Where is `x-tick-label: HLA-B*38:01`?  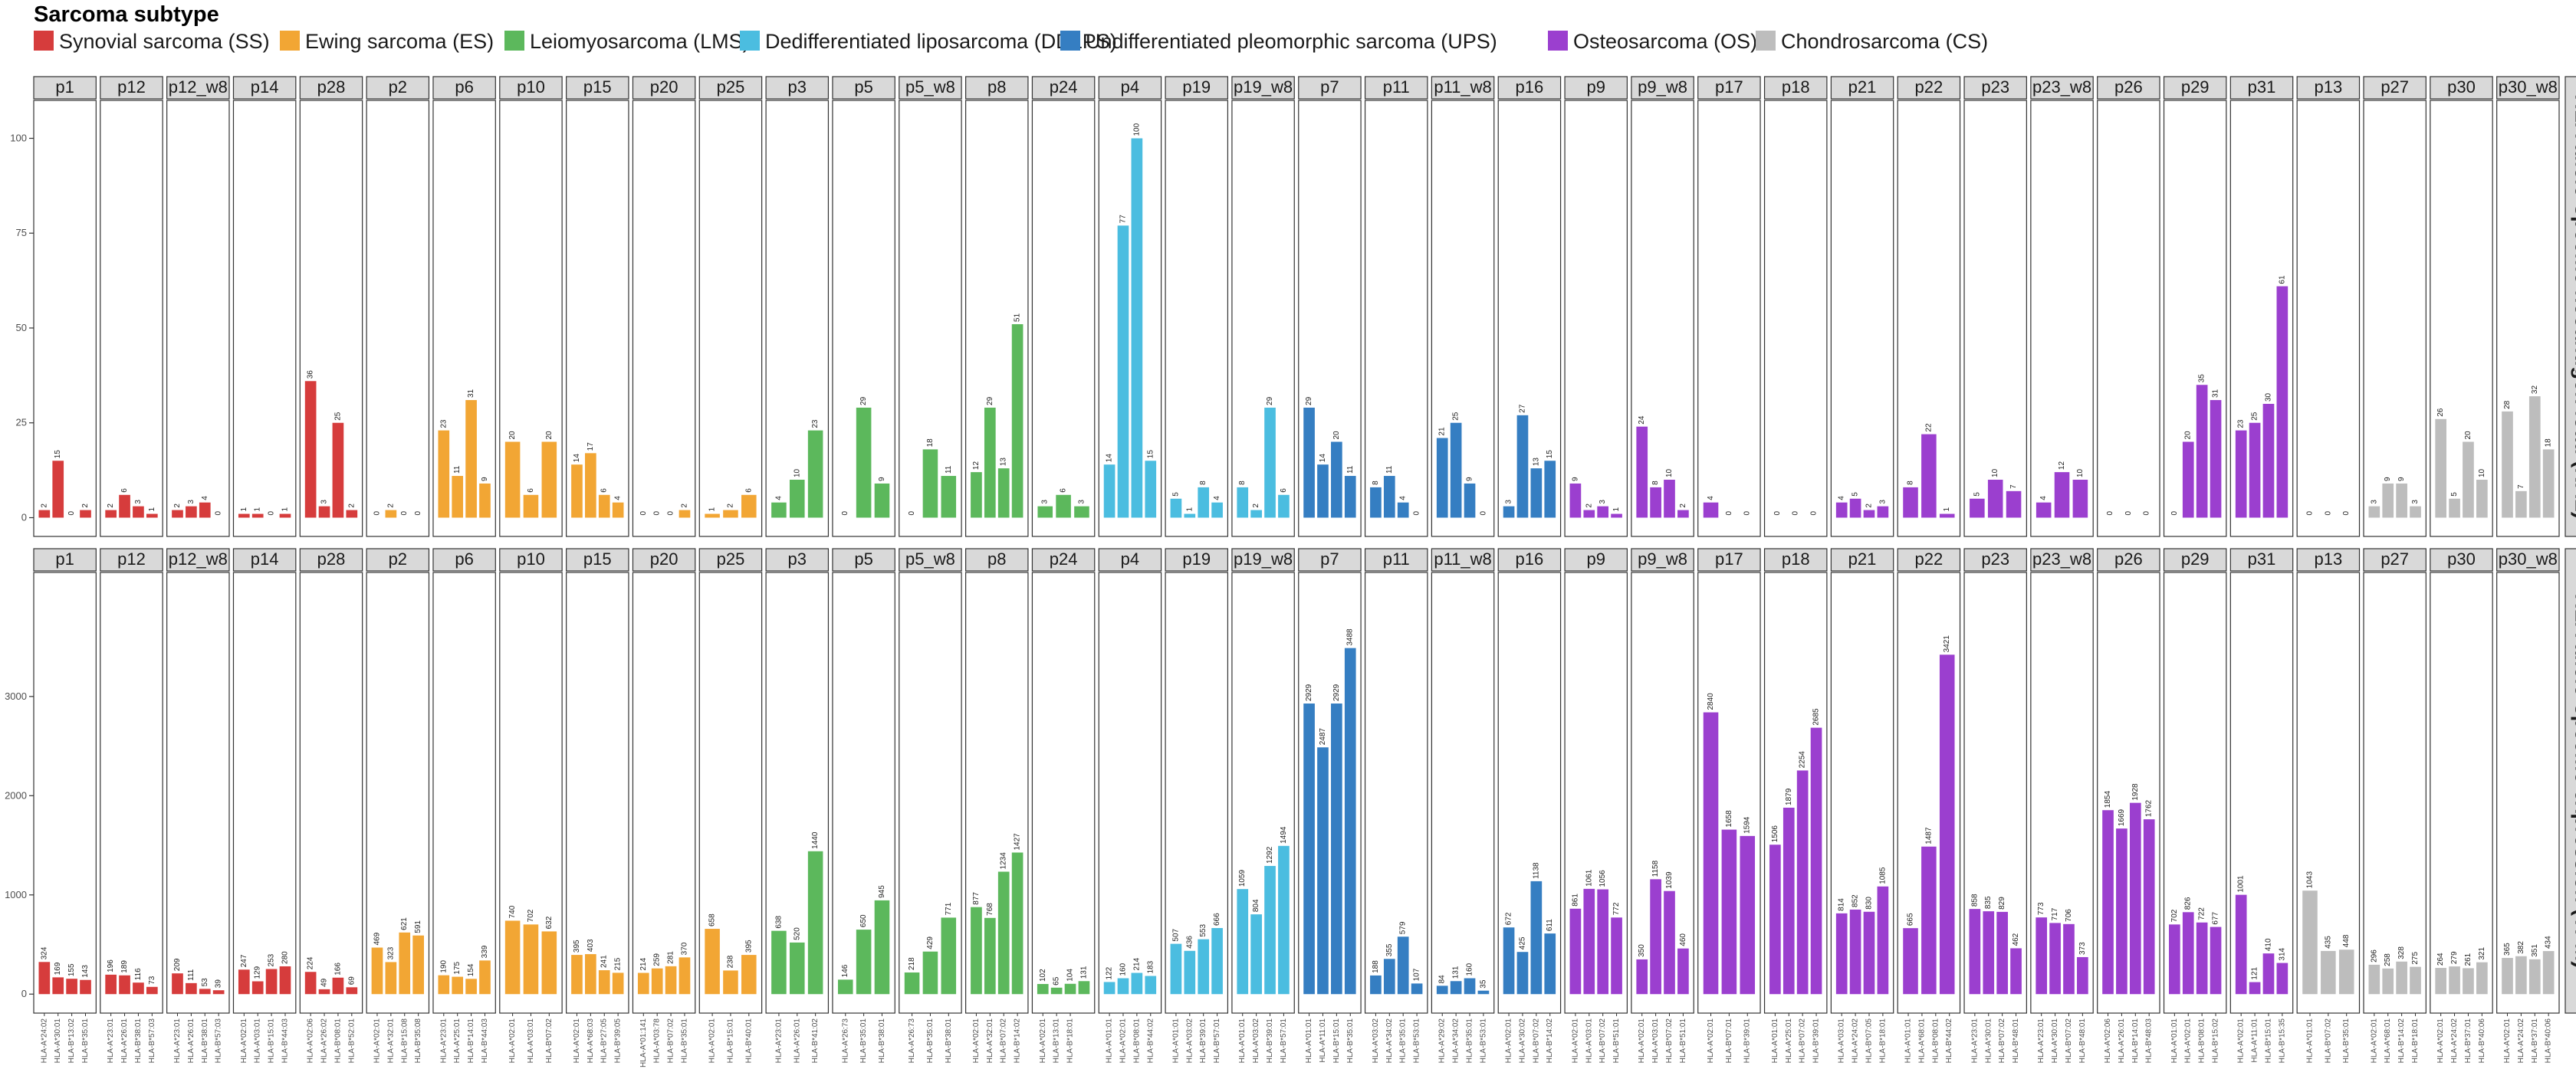
x-tick-label: HLA-B*38:01 is located at coordinates (882, 1041).